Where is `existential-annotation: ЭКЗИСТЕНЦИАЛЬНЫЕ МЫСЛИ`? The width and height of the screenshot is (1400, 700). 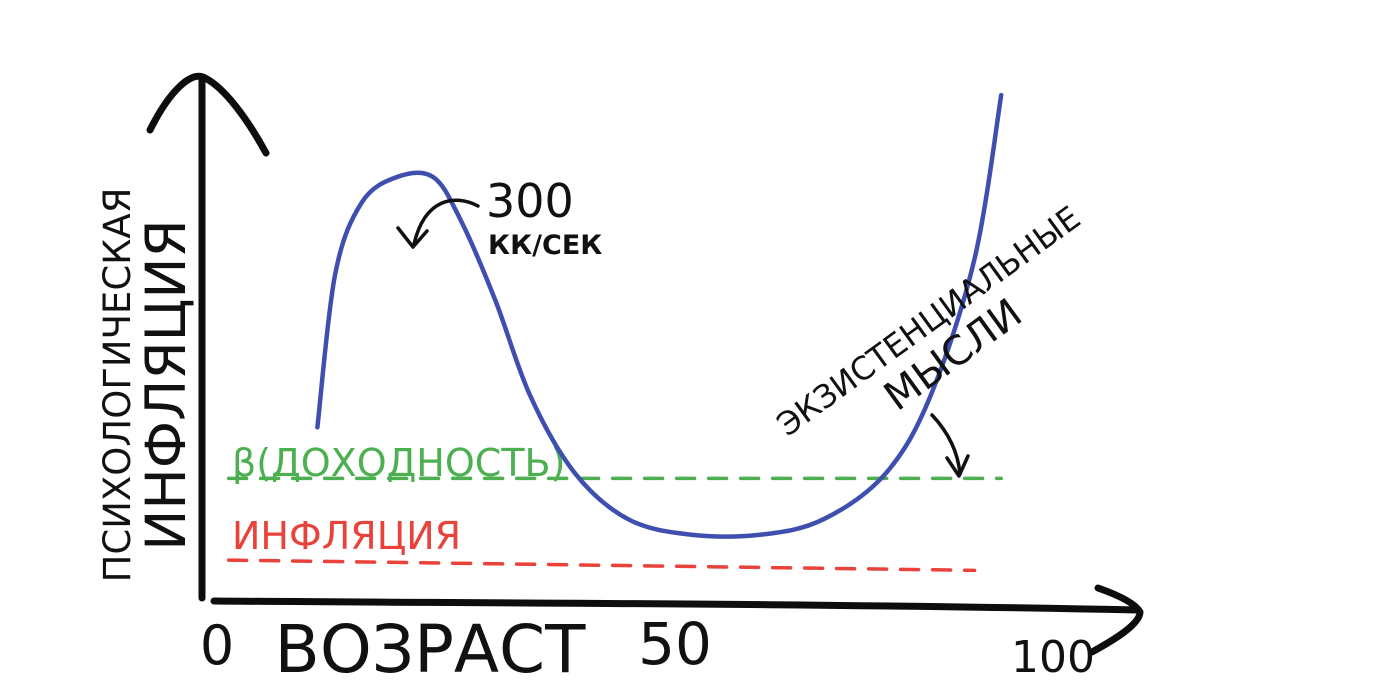
existential-annotation: ЭКЗИСТЕНЦИАЛЬНЫЕ МЫСЛИ is located at coordinates (929, 320).